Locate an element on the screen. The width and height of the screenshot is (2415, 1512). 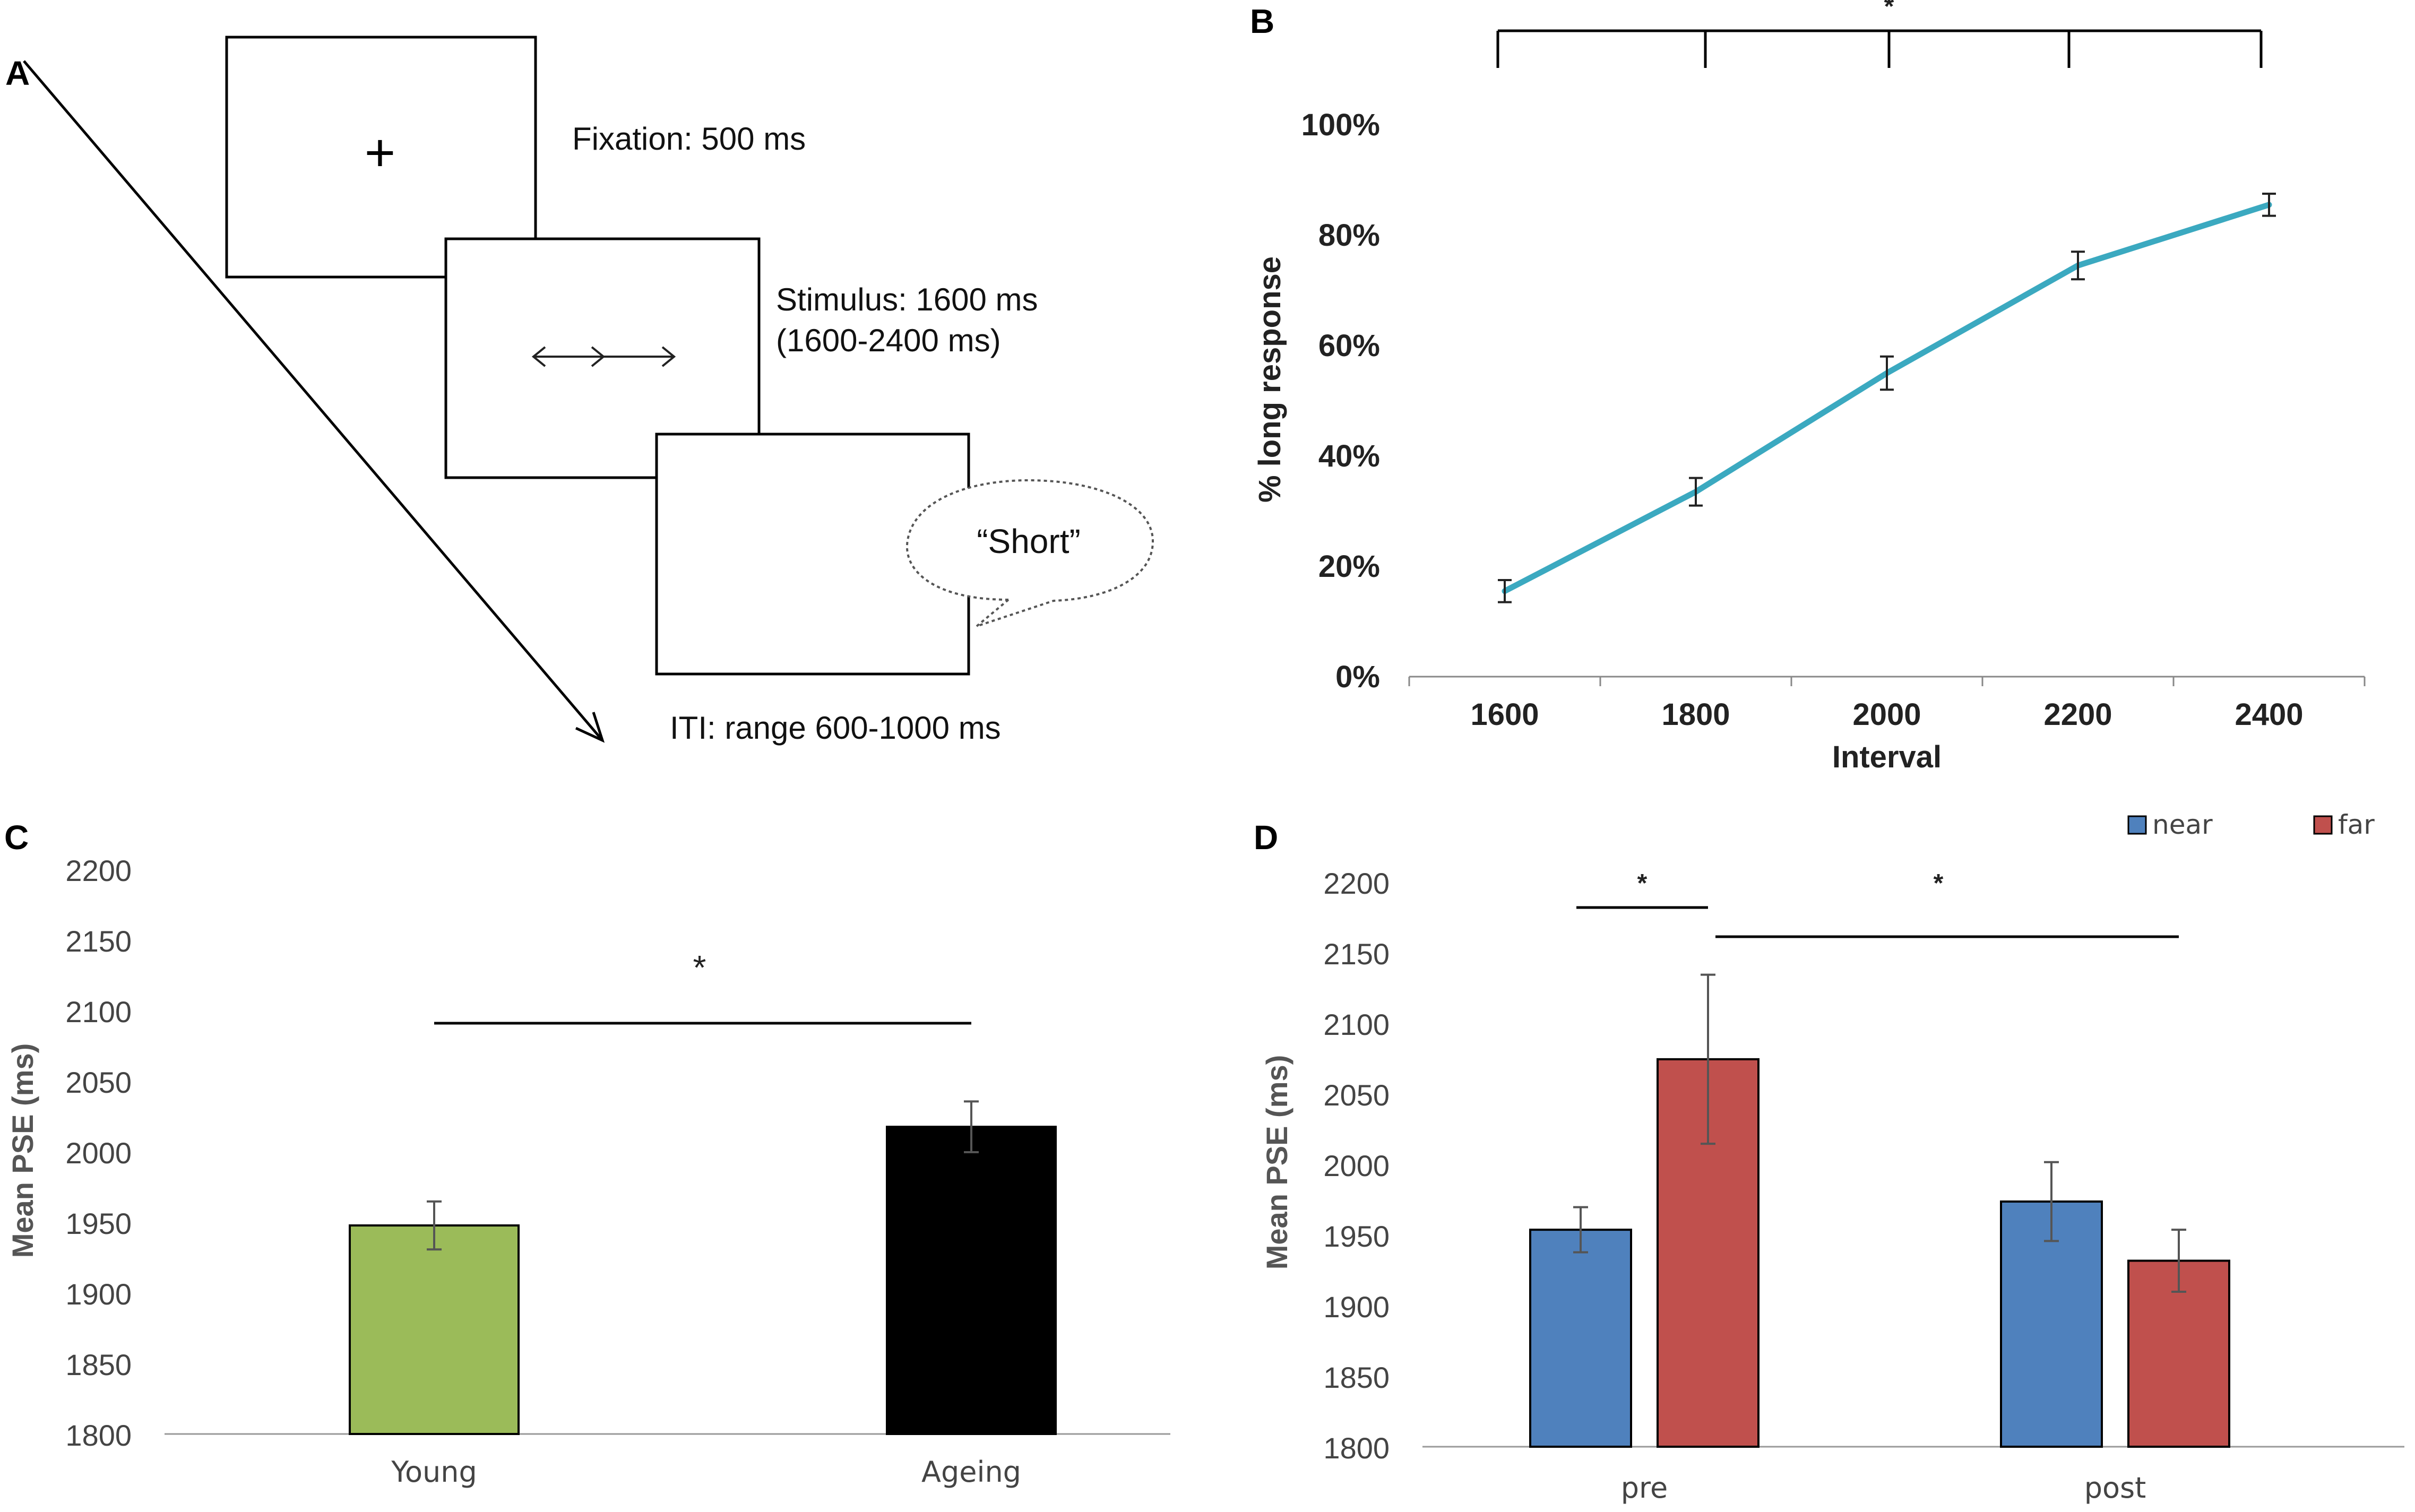
x-tick-label: pre is located at coordinates (1644, 1488).